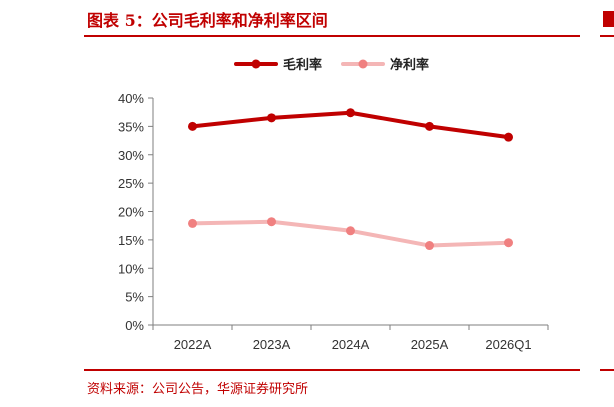  I want to click on net-margin-legend-label: 净利率, so click(409, 65).